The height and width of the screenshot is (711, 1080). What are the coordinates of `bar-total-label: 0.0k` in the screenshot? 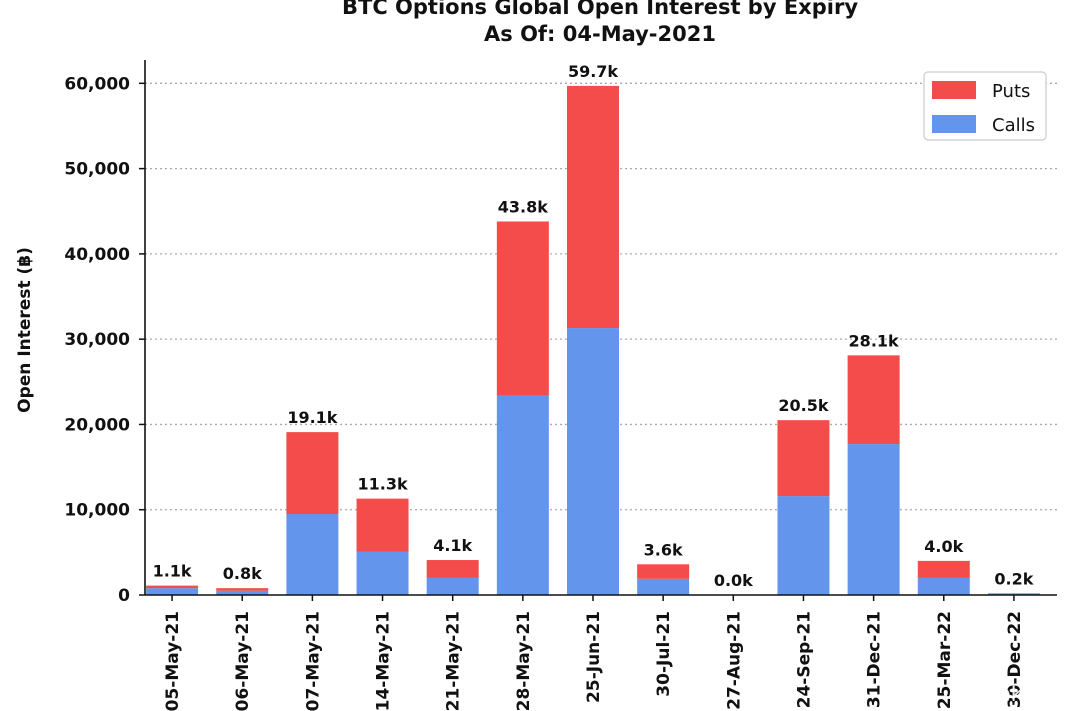 It's located at (733, 580).